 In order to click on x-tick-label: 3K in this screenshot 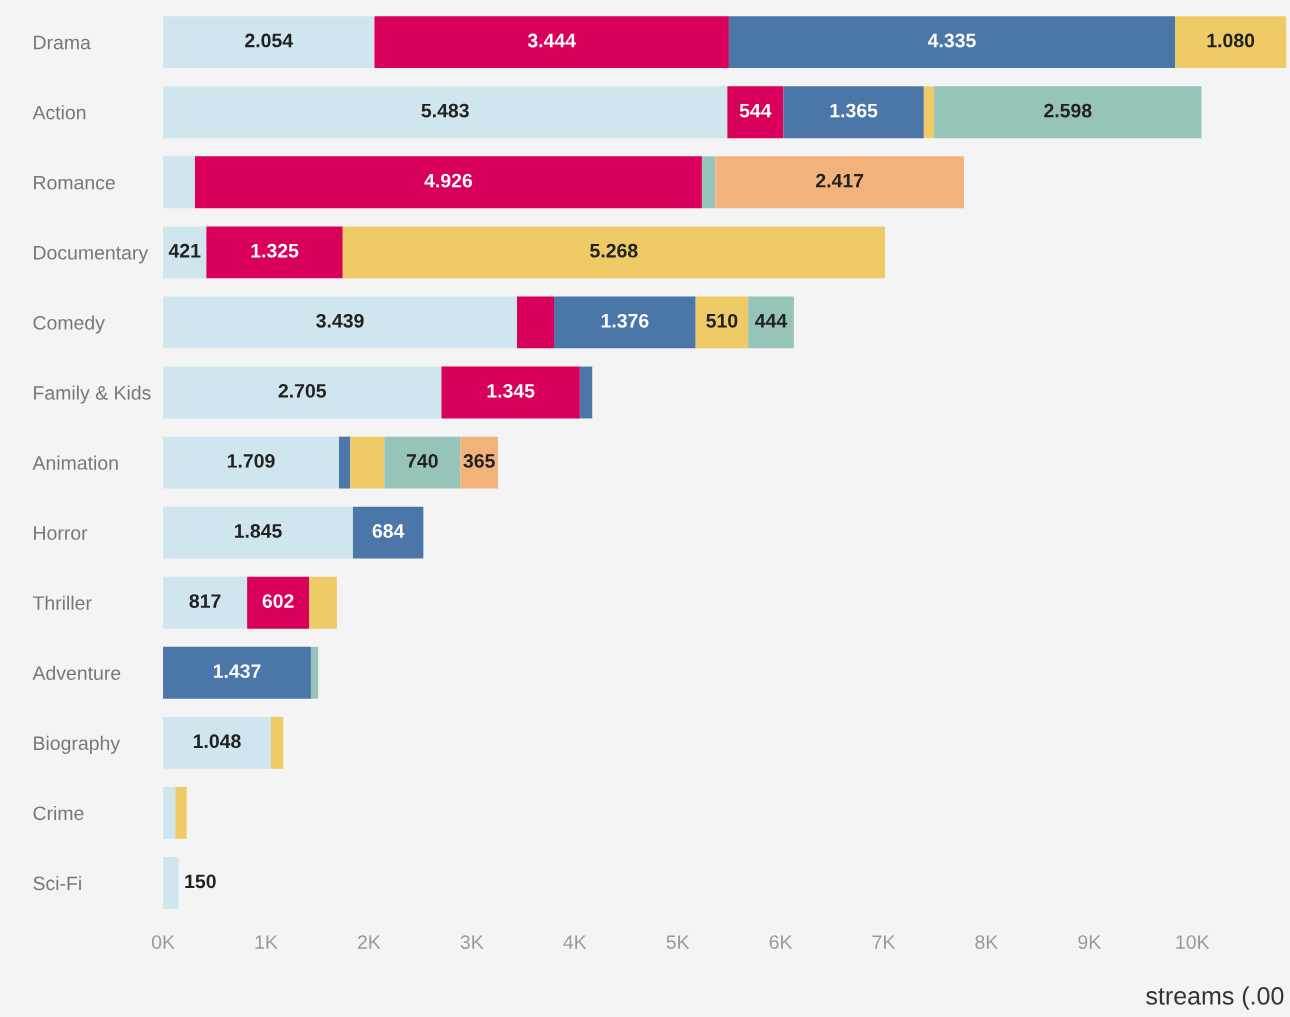, I will do `click(472, 942)`.